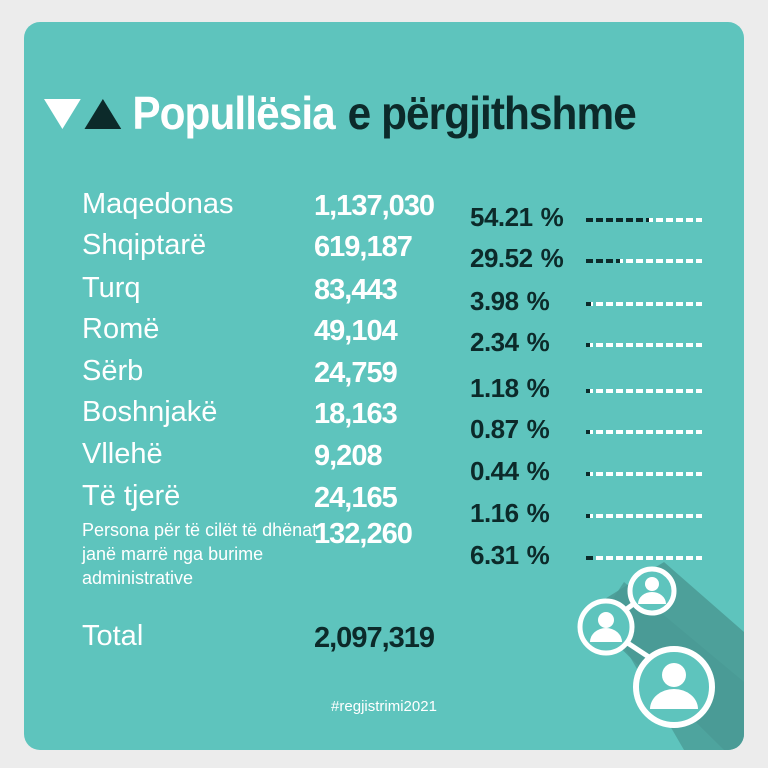  What do you see at coordinates (158, 204) in the screenshot?
I see `row-label: Maqedonas` at bounding box center [158, 204].